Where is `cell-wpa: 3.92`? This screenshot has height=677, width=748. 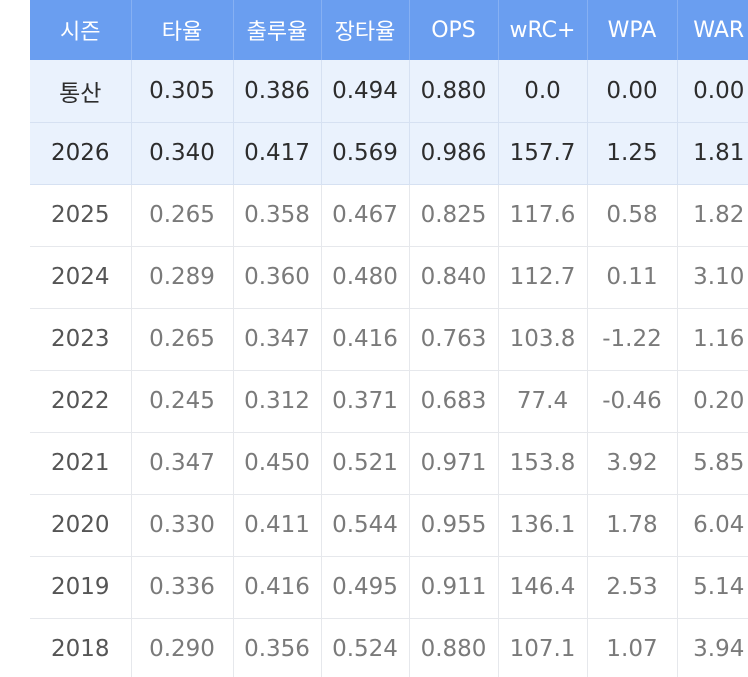 cell-wpa: 3.92 is located at coordinates (632, 463).